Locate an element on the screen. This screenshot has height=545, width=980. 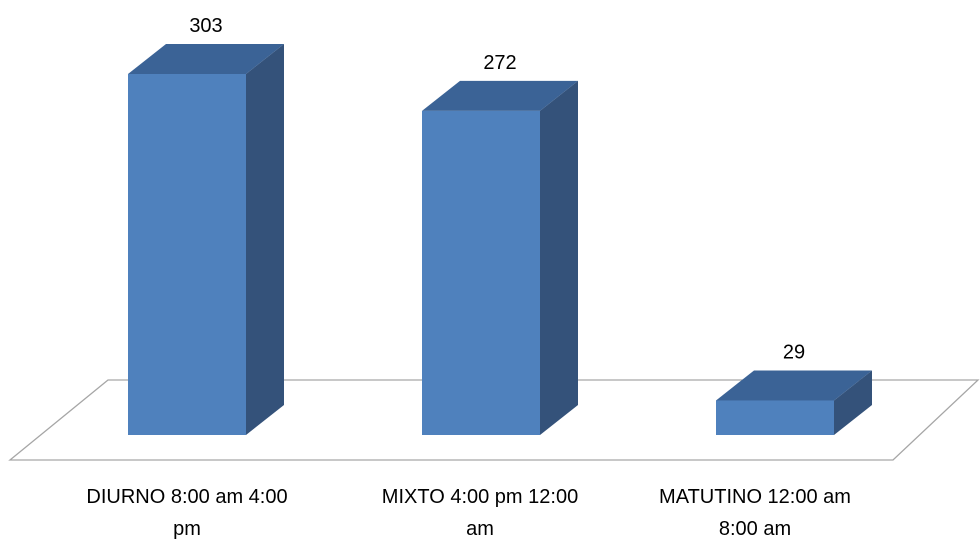
category-label-line: 8:00 am is located at coordinates (755, 529).